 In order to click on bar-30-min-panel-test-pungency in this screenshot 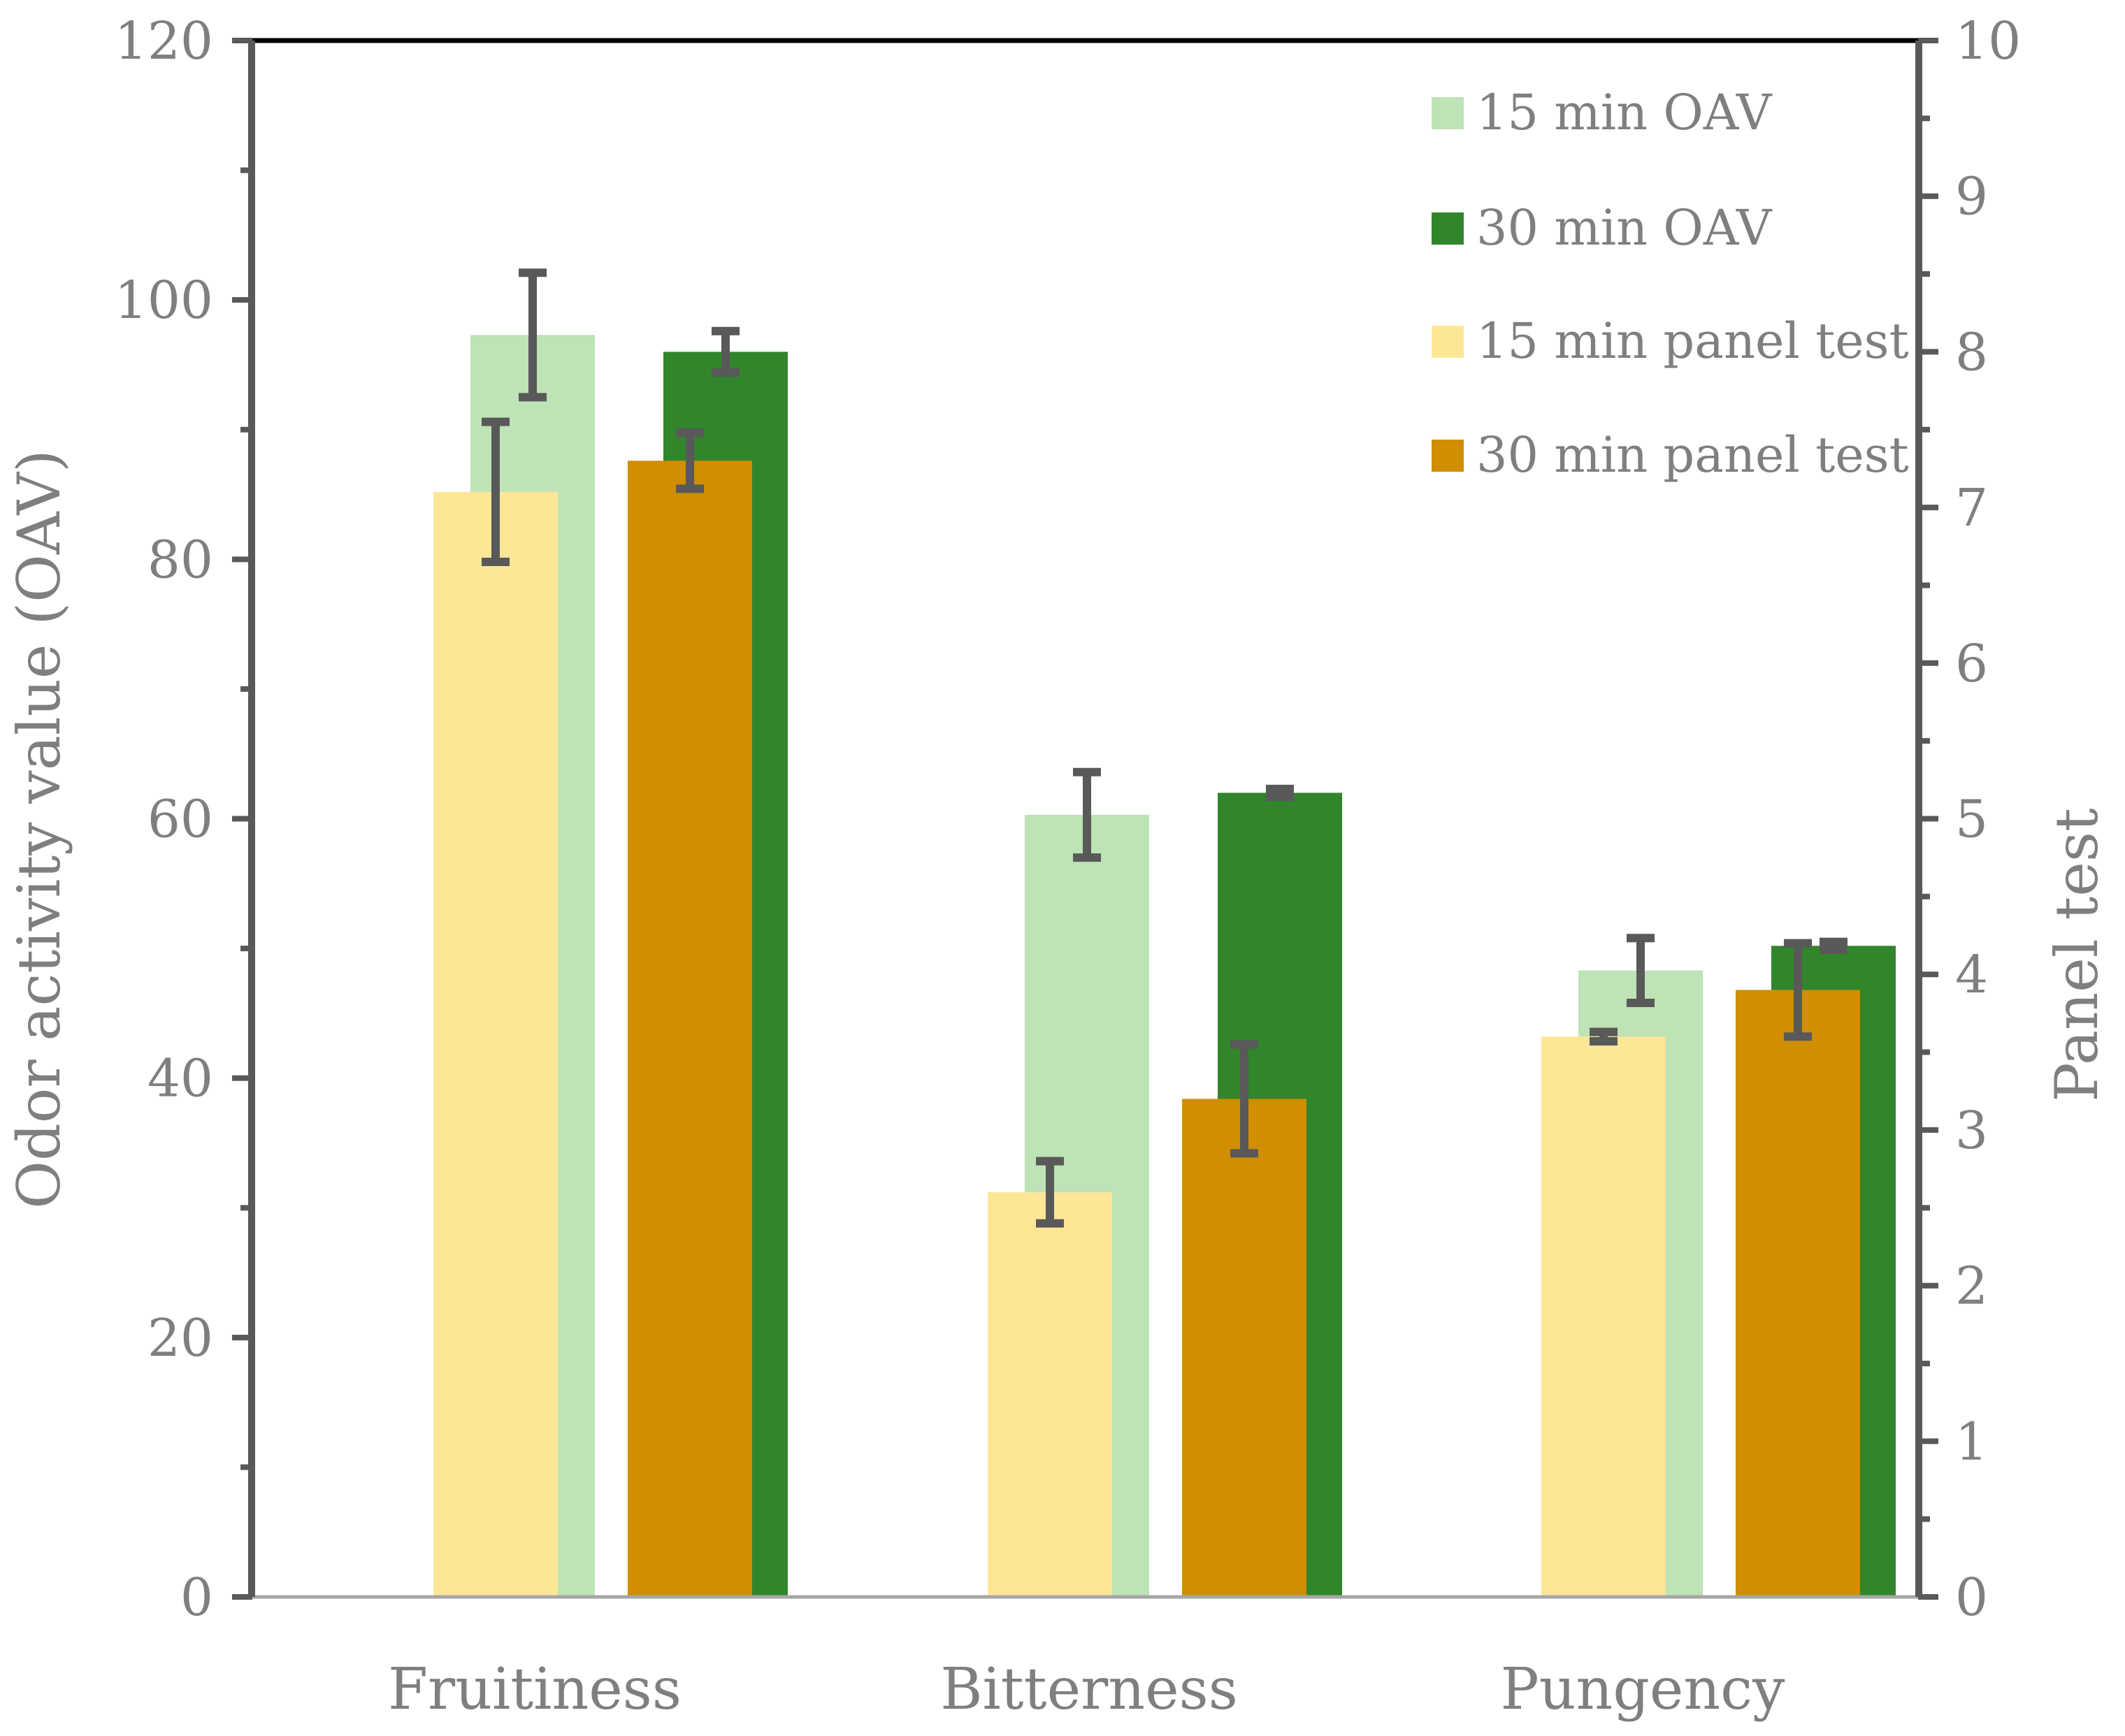, I will do `click(1798, 1293)`.